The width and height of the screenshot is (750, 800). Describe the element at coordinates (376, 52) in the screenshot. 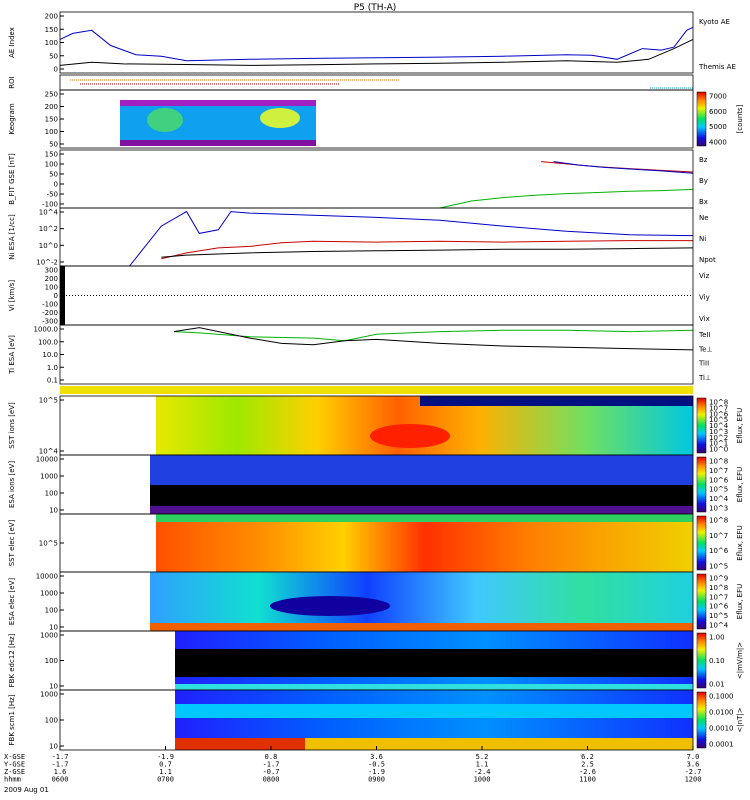

I see `series-themis-ae` at that location.